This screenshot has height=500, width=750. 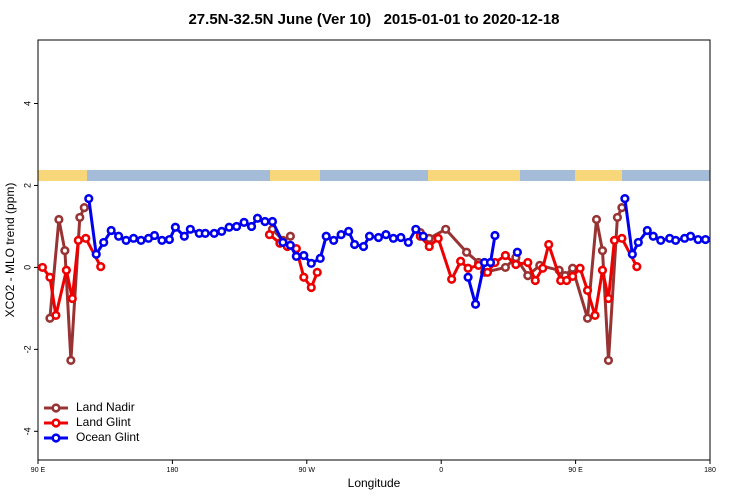 I want to click on legend-label: Ocean Glint, so click(x=108, y=437).